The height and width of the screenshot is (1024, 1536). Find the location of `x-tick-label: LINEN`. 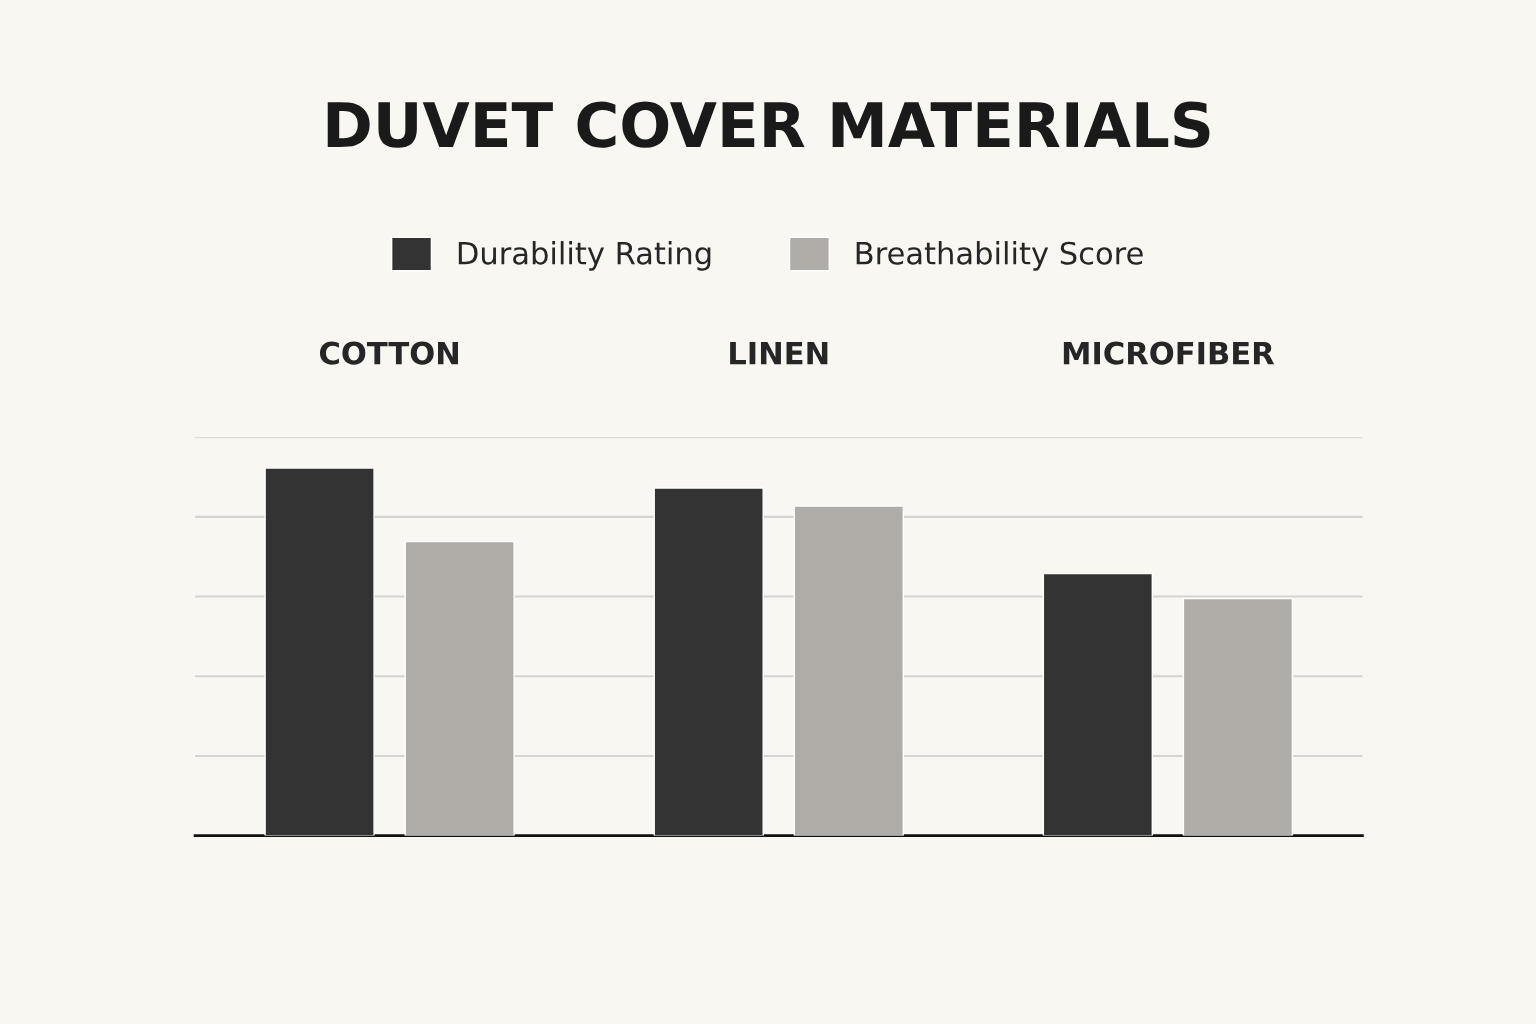

x-tick-label: LINEN is located at coordinates (779, 353).